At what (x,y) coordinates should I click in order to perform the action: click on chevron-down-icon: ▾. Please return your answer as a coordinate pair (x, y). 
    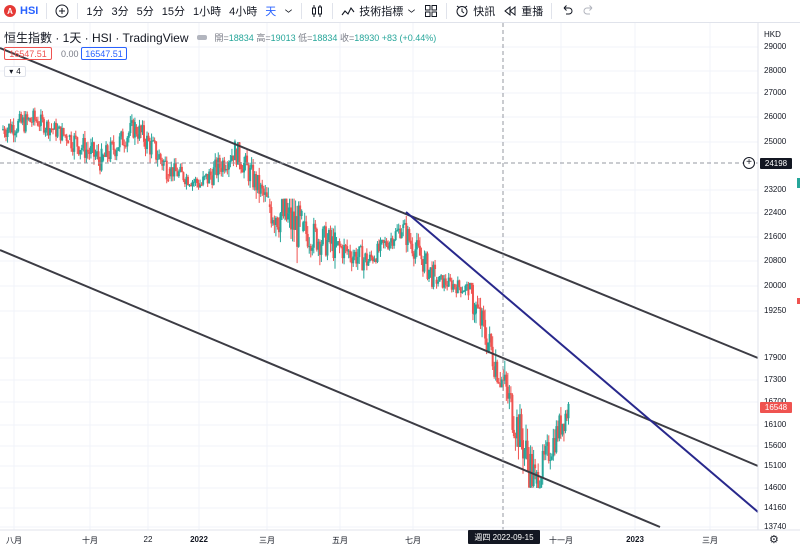
    Looking at the image, I should click on (11, 71).